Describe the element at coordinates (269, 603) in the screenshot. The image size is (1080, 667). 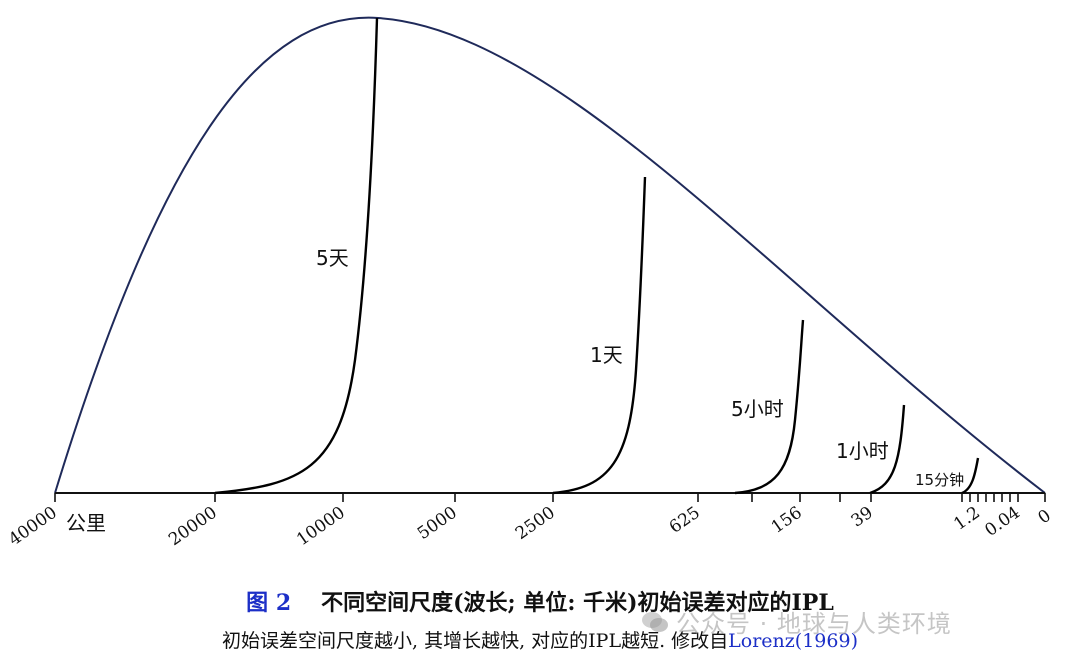
I see `figure-number: 图 2` at that location.